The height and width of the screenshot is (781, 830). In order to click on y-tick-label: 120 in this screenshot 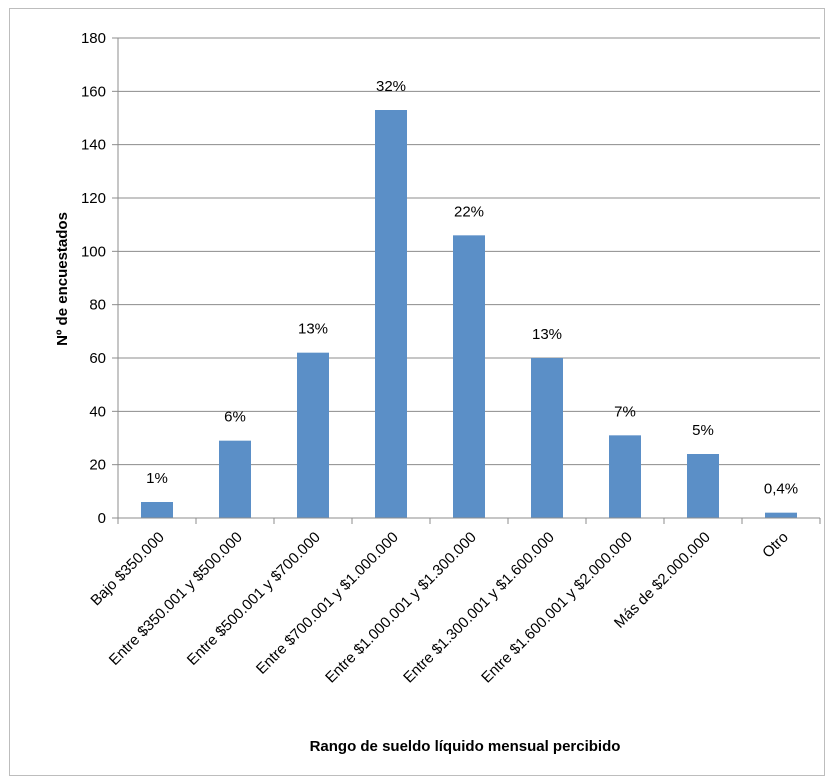, I will do `click(93, 198)`.